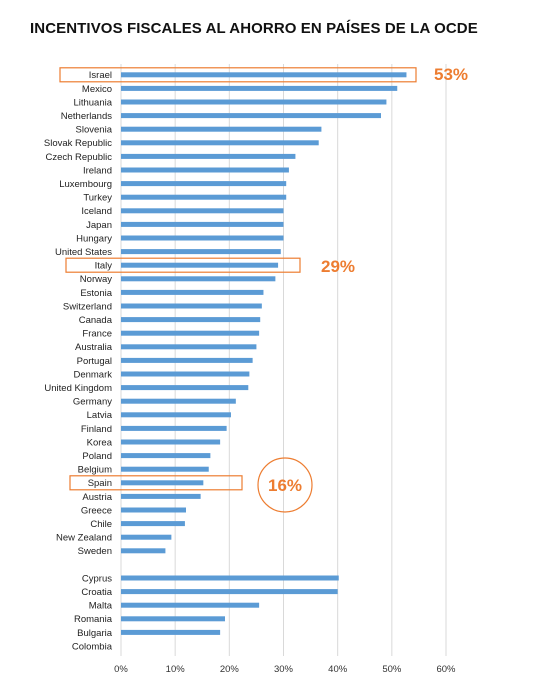  I want to click on category-label: United Kingdom, so click(78, 388).